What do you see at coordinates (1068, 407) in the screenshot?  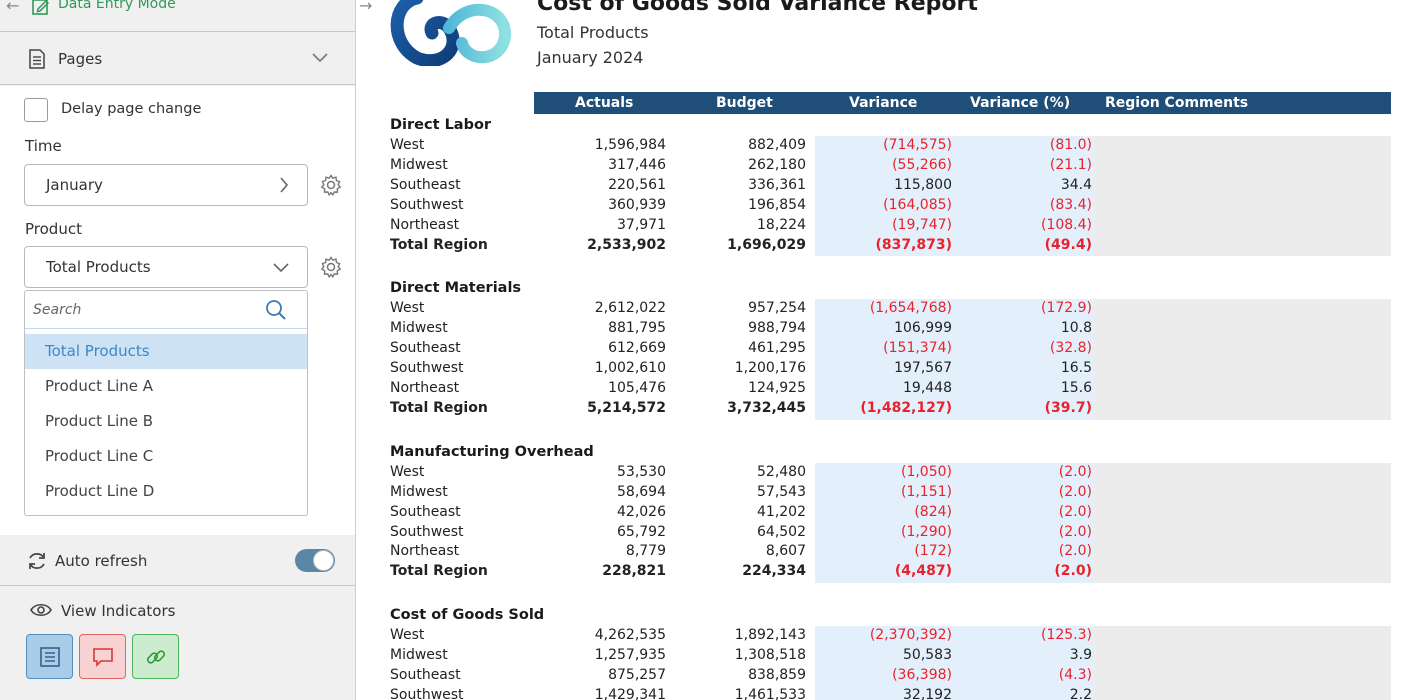 I see `pct-cell: (39.7)` at bounding box center [1068, 407].